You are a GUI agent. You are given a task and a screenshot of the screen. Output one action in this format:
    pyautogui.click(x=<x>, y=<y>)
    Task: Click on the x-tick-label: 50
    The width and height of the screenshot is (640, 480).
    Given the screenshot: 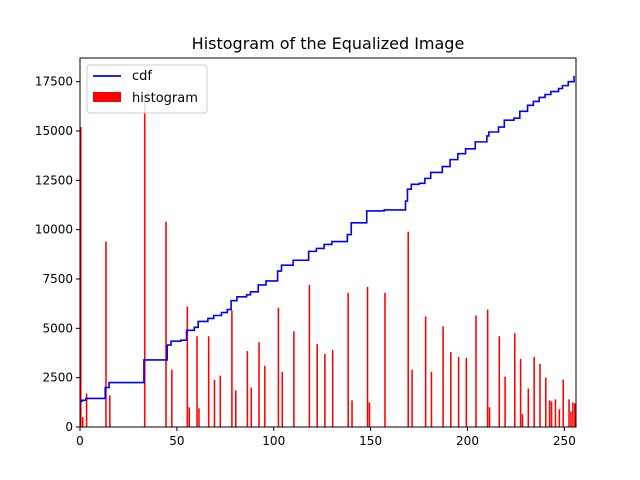 What is the action you would take?
    pyautogui.click(x=176, y=441)
    